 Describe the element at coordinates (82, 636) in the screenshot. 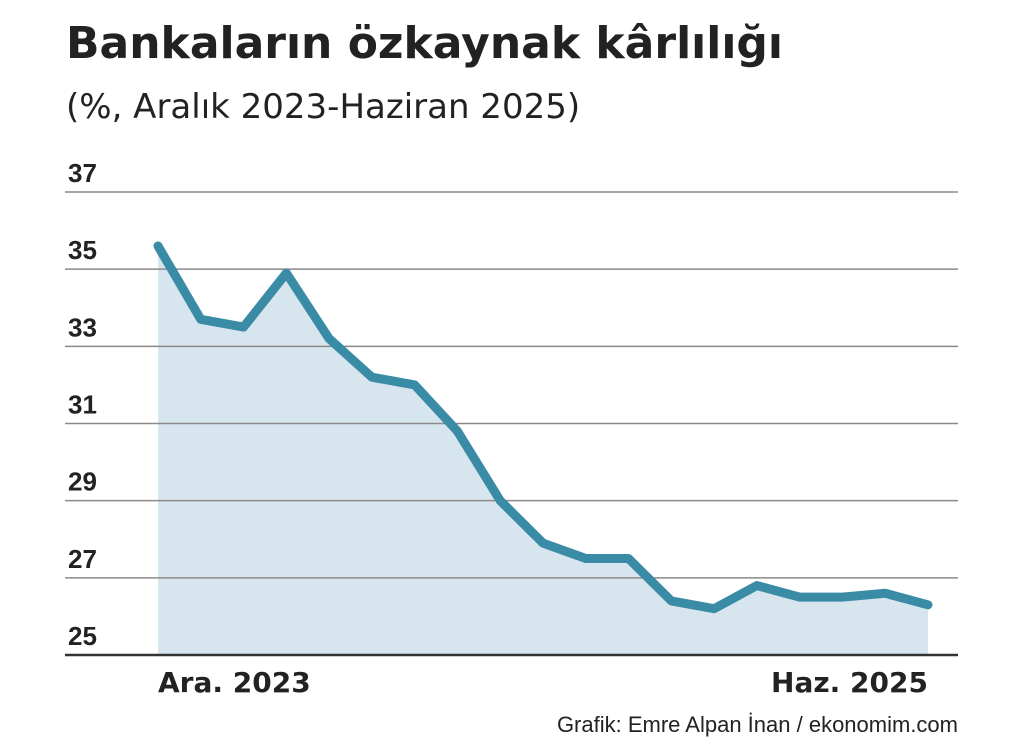

I see `y-tick-label: 25` at that location.